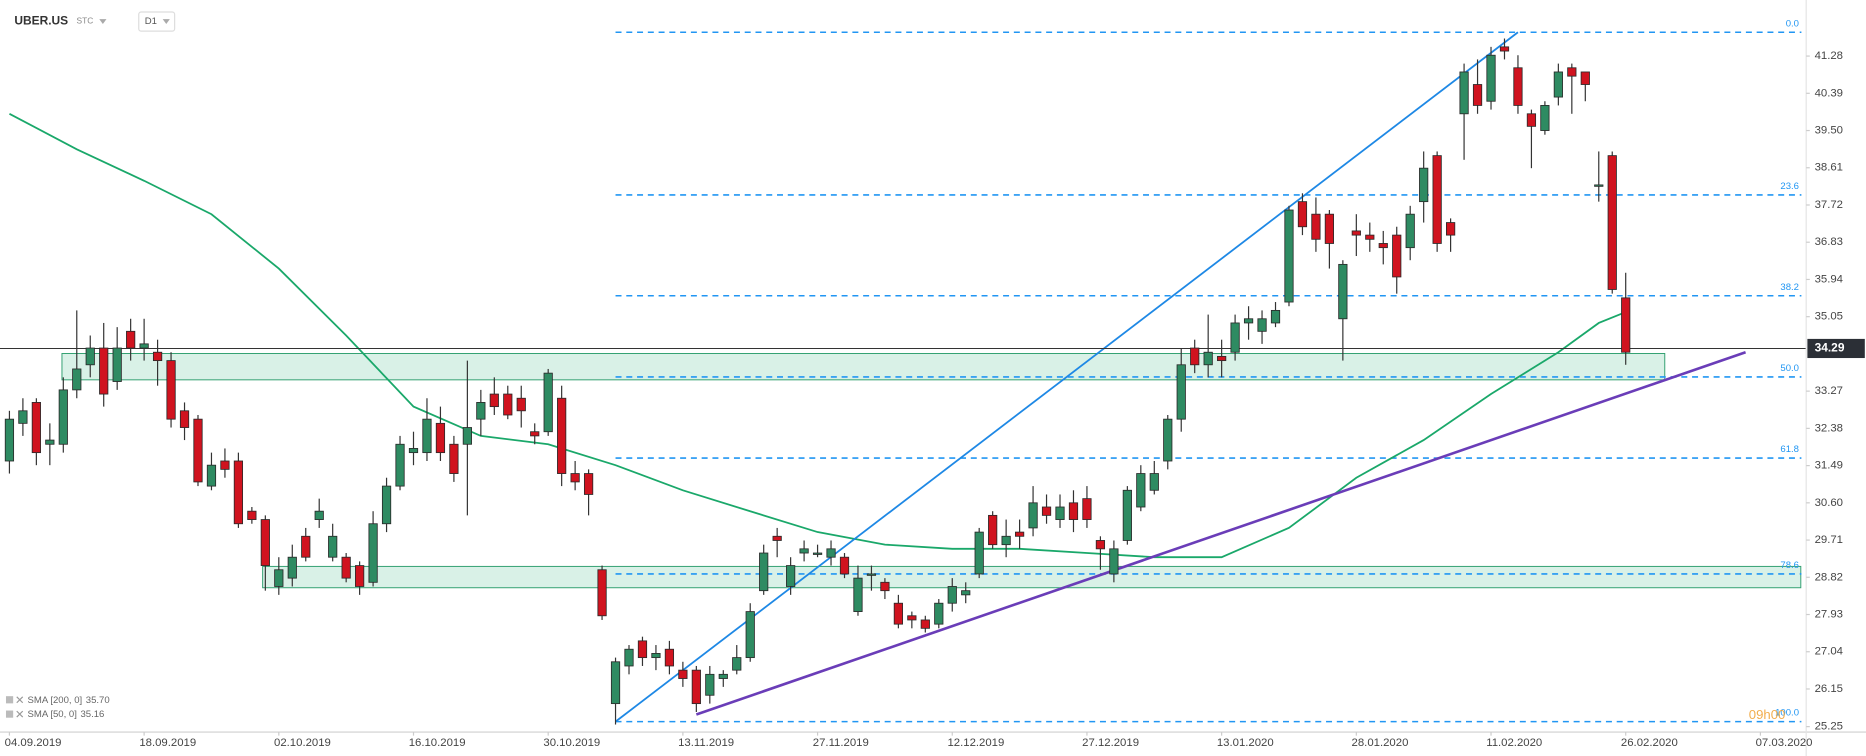 The width and height of the screenshot is (1866, 756). I want to click on y-tick-label: 27.93, so click(1829, 615).